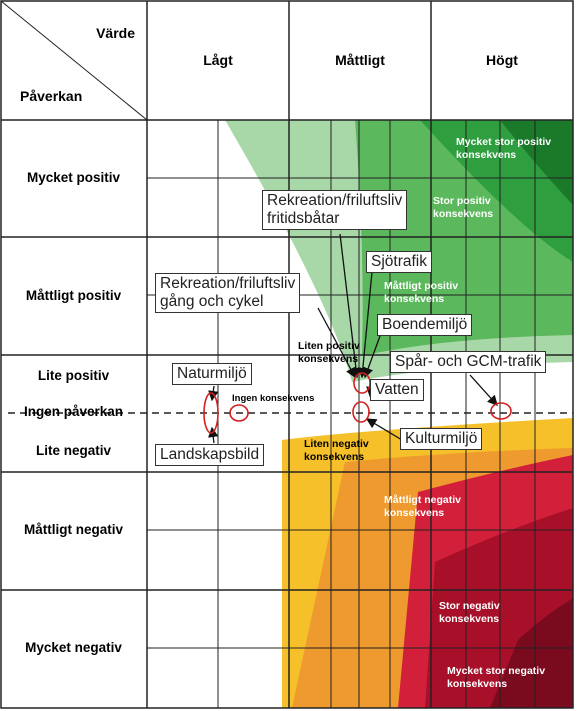  What do you see at coordinates (73, 647) in the screenshot?
I see `row-header: Mycket negativ` at bounding box center [73, 647].